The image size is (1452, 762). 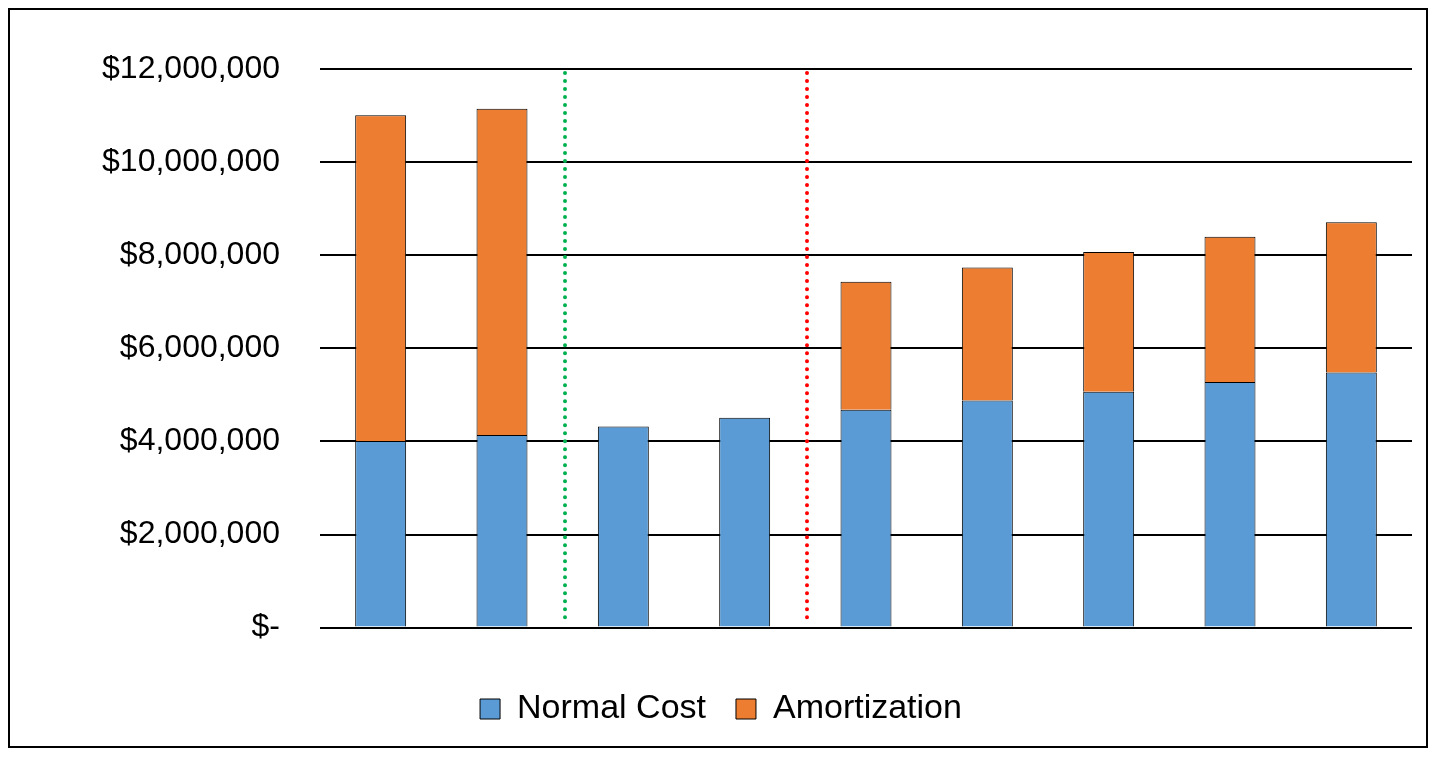 What do you see at coordinates (199, 253) in the screenshot?
I see `y-tick-label: $8,000,000` at bounding box center [199, 253].